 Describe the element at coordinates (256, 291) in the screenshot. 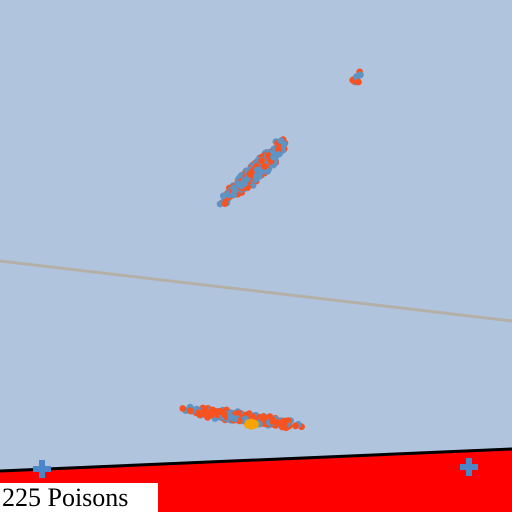

I see `guide-line` at that location.